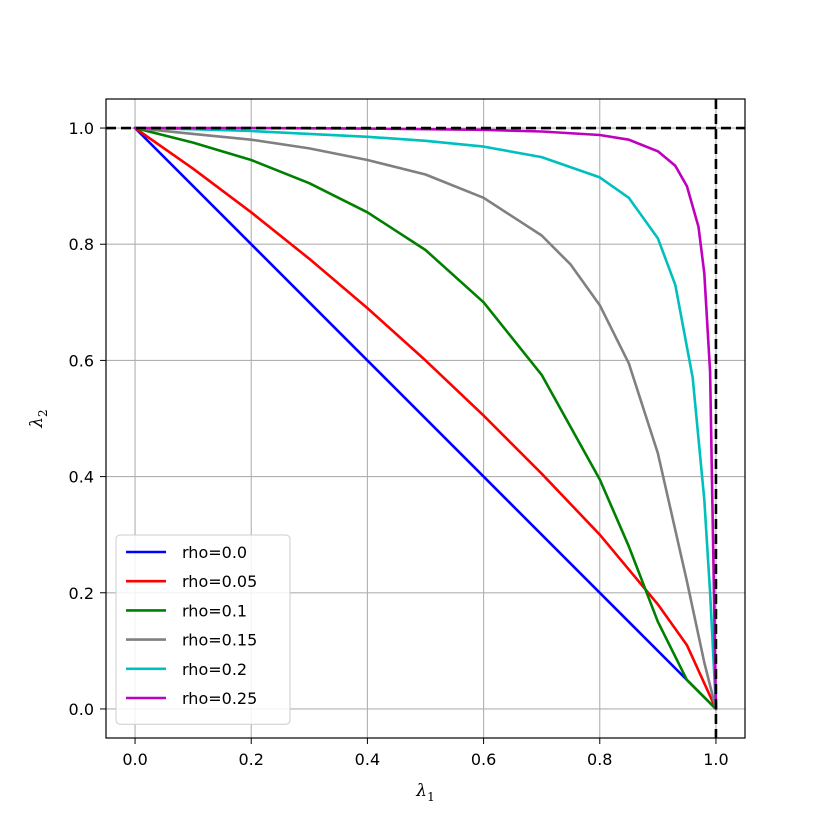  Describe the element at coordinates (483, 759) in the screenshot. I see `x-tick-label: 0.6` at that location.